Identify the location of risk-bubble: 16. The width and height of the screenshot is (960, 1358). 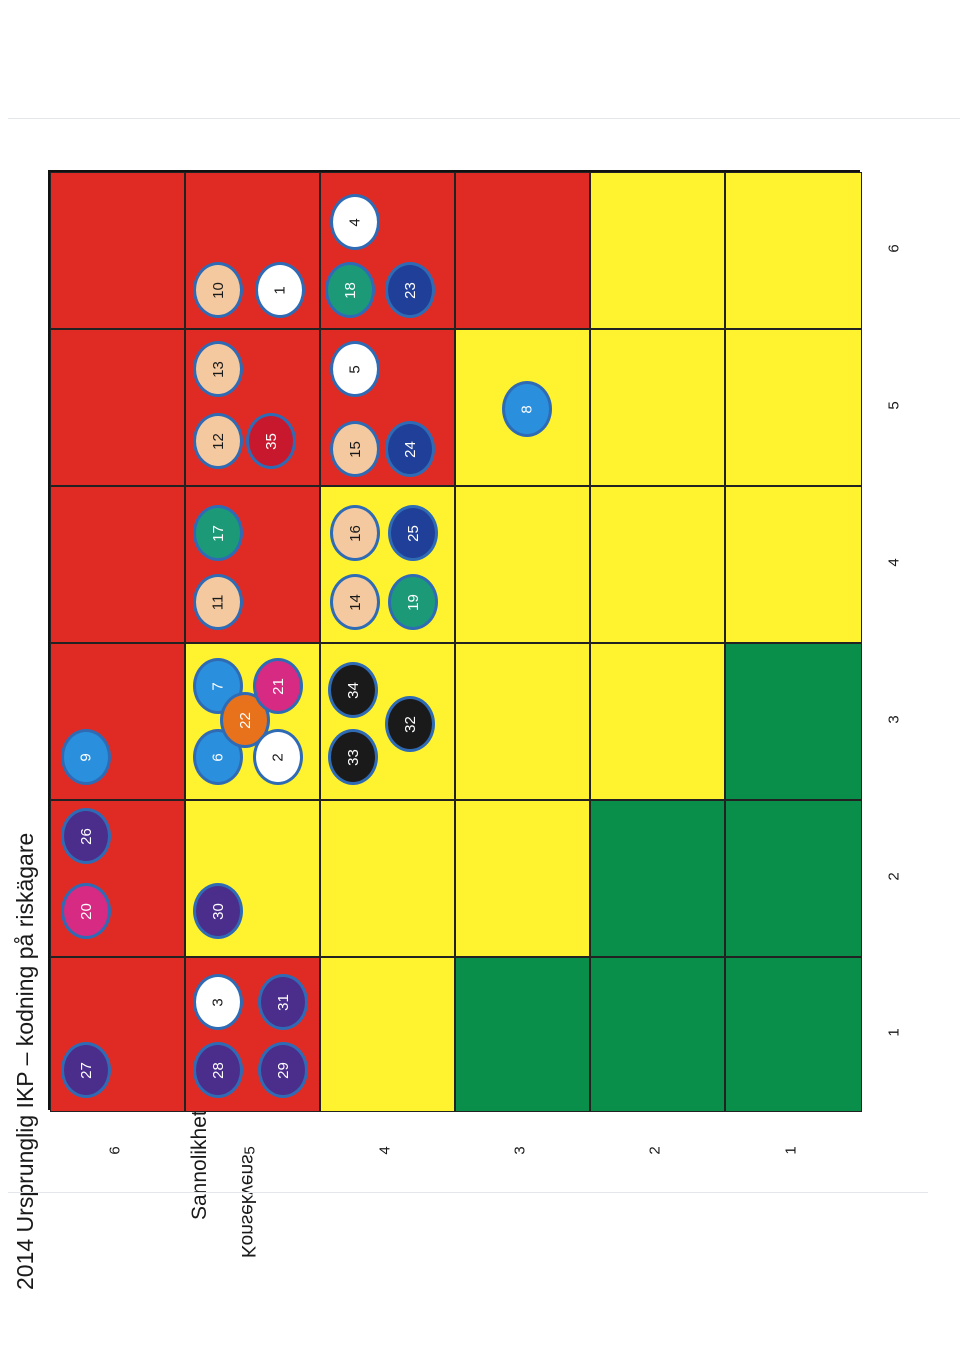
(355, 533).